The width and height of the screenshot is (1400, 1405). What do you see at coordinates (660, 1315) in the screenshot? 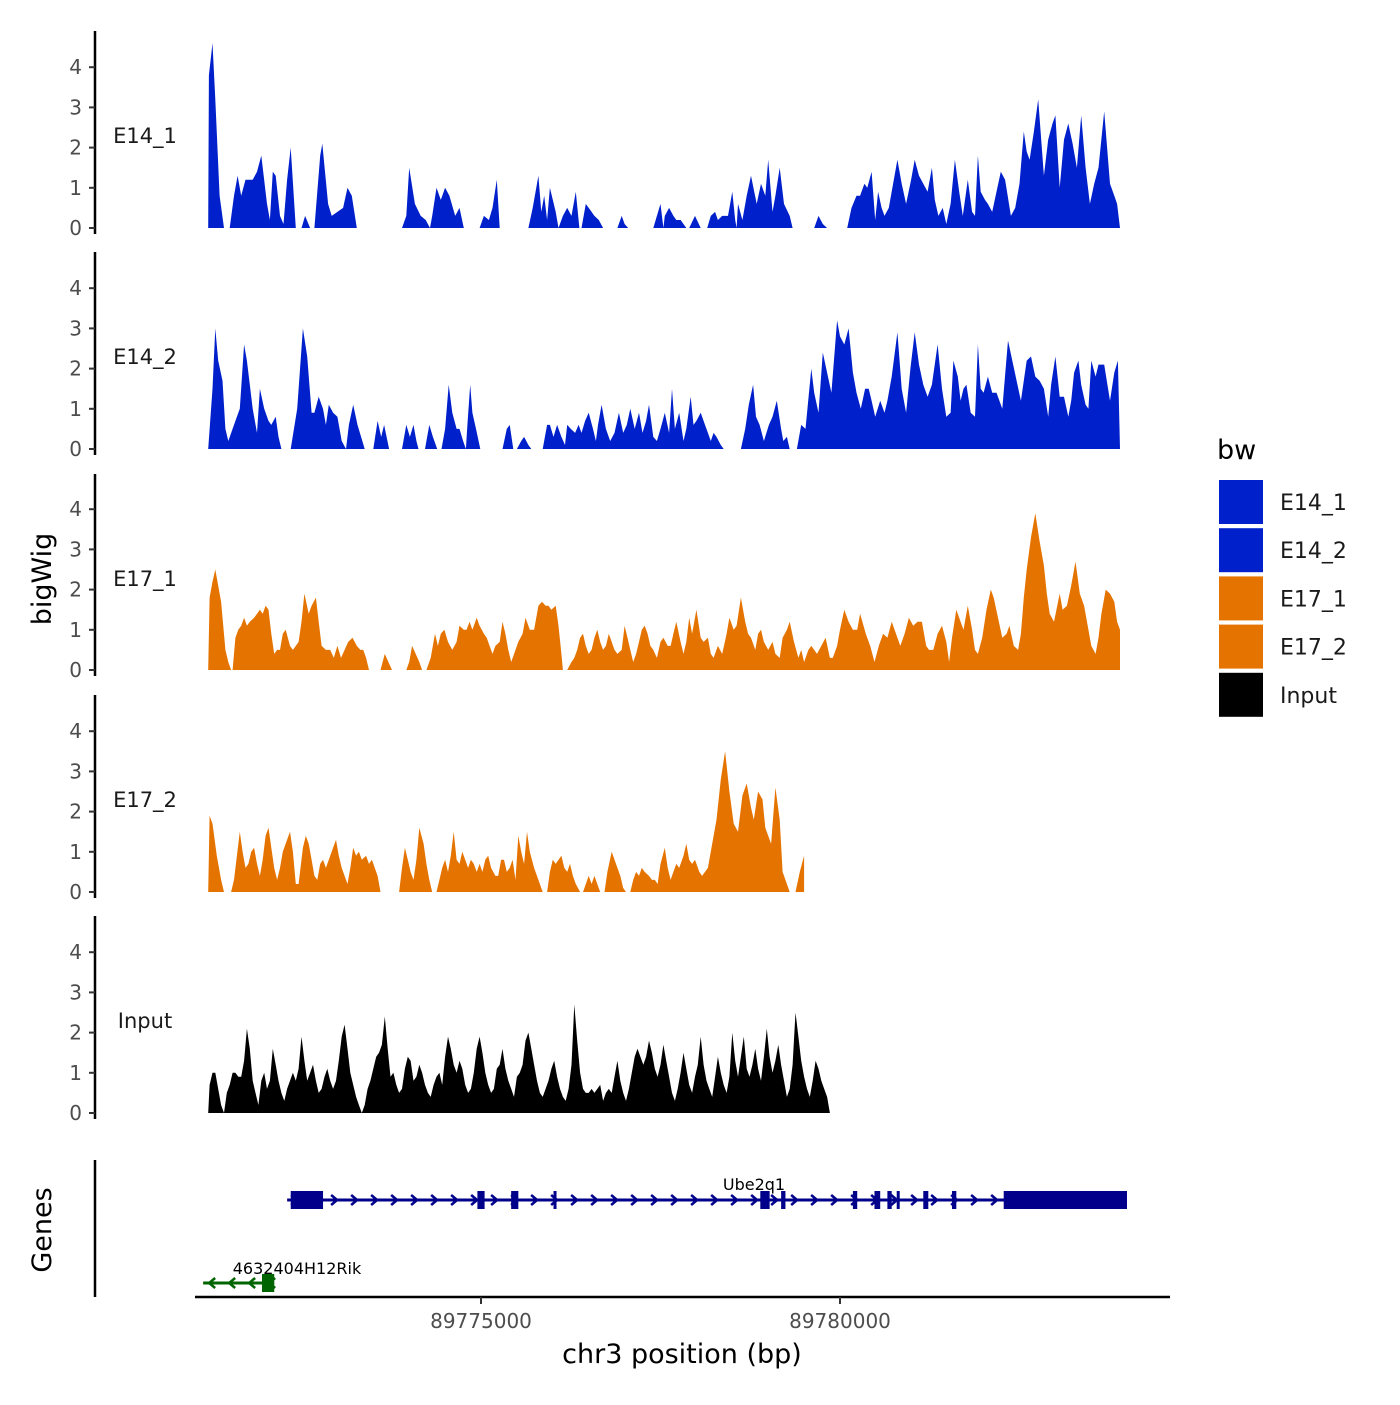
I see `x-ticks: 89775000 89780000` at bounding box center [660, 1315].